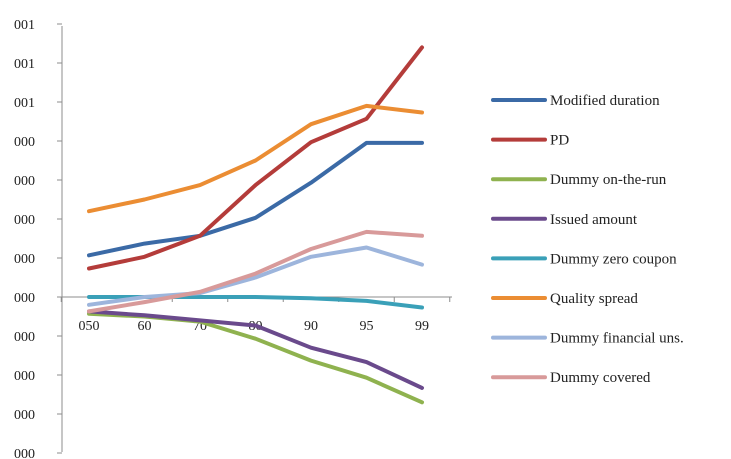 Image resolution: width=731 pixels, height=459 pixels. Describe the element at coordinates (594, 299) in the screenshot. I see `legend-label: Quality spread` at that location.